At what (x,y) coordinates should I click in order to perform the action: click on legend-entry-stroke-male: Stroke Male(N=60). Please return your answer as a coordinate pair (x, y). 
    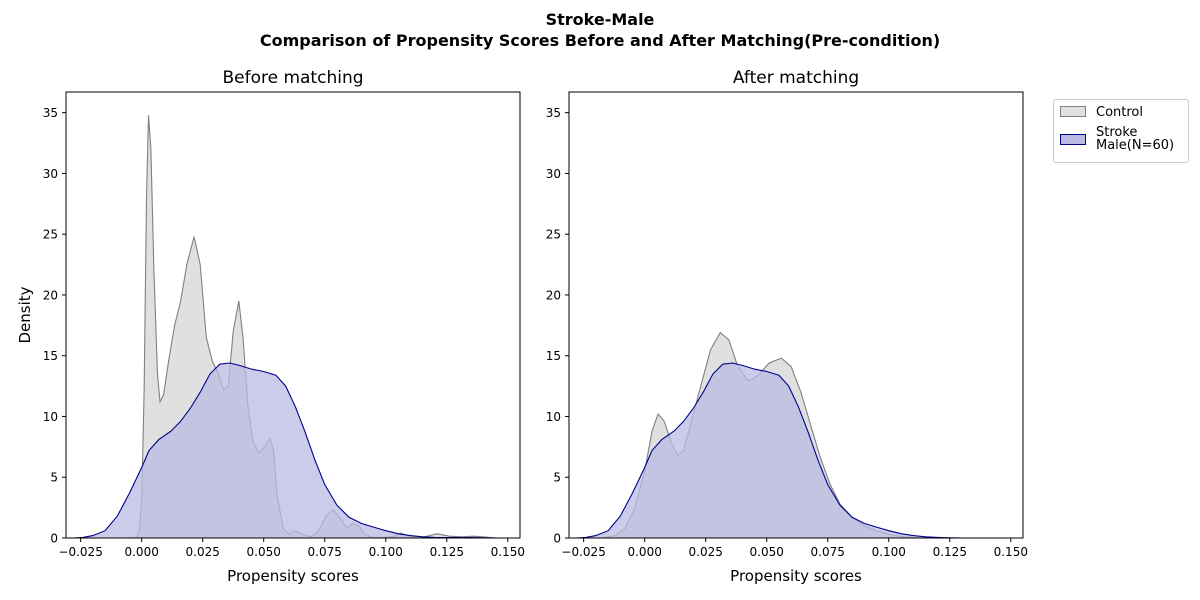
    Looking at the image, I should click on (1117, 139).